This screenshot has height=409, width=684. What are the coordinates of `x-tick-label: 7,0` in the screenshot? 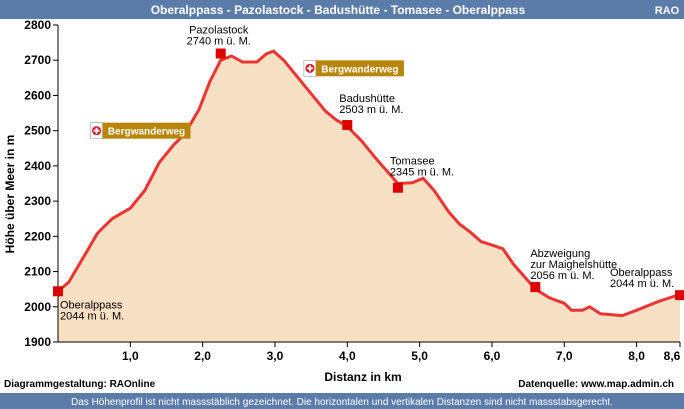 It's located at (564, 356).